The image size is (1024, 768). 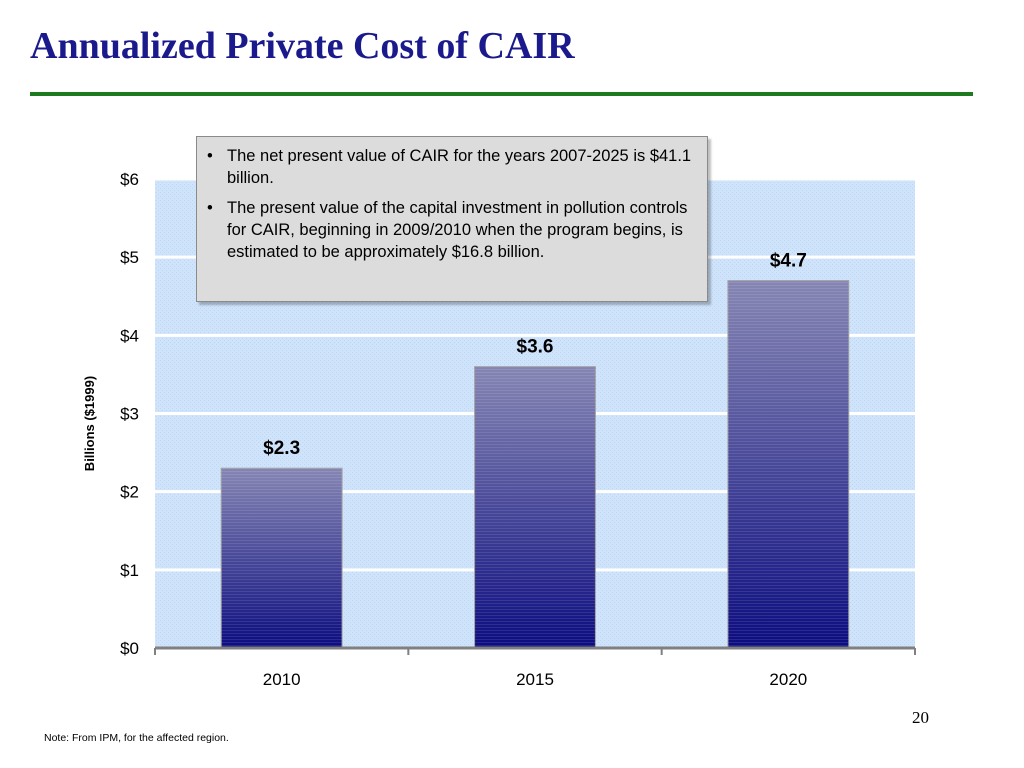 What do you see at coordinates (302, 46) in the screenshot?
I see `slide-title: Annualized Private Cost of CAIR` at bounding box center [302, 46].